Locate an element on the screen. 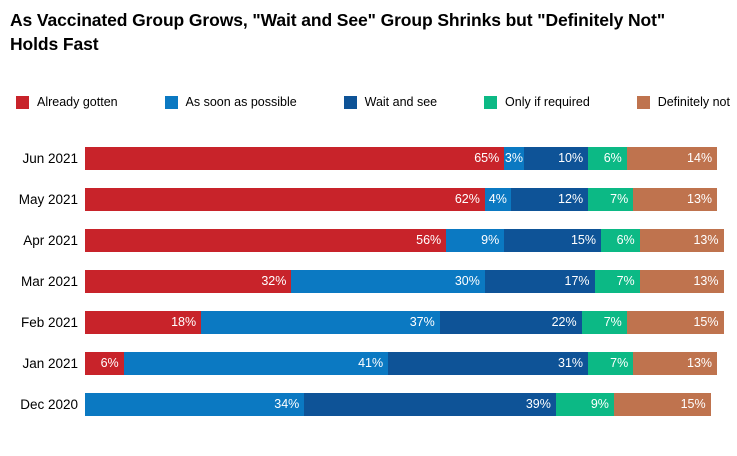 This screenshot has width=737, height=456. stacked-bar: 6% 41% 31% 7% 13% is located at coordinates (407, 363).